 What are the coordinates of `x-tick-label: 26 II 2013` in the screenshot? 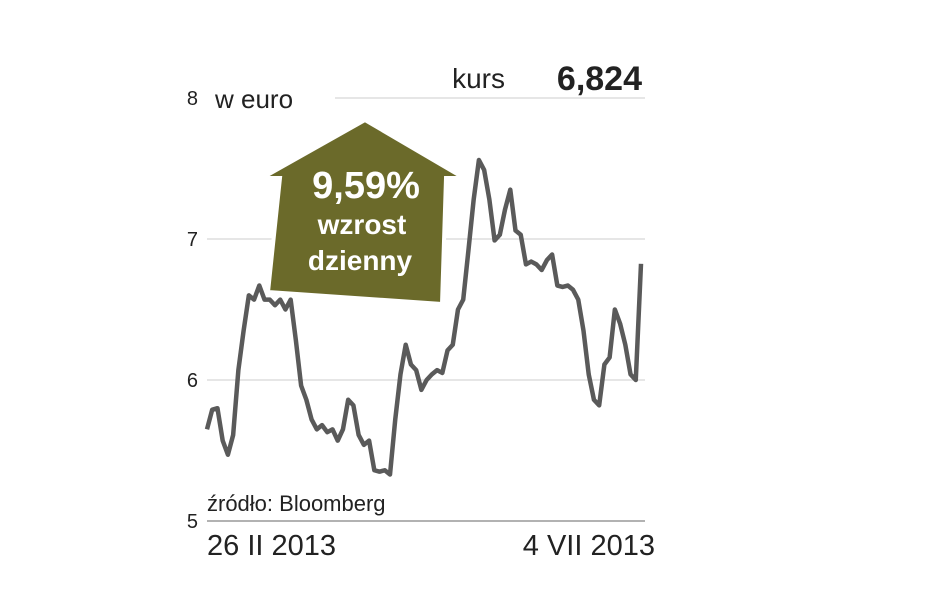 It's located at (271, 546).